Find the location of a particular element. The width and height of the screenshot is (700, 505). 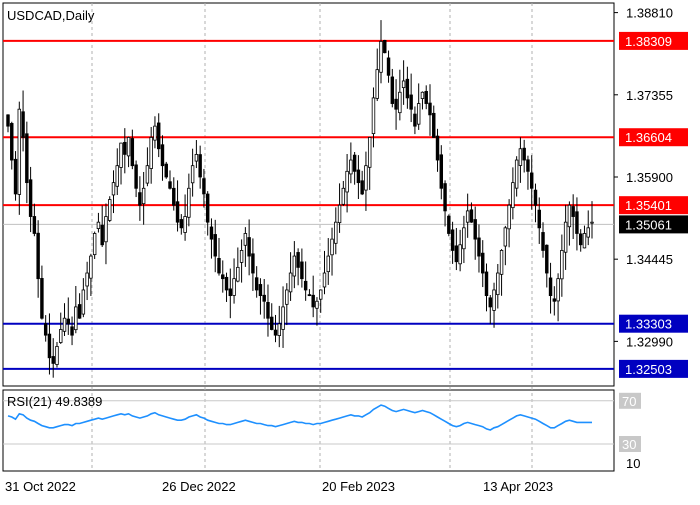

level-price-text: 1.36604 is located at coordinates (648, 137).